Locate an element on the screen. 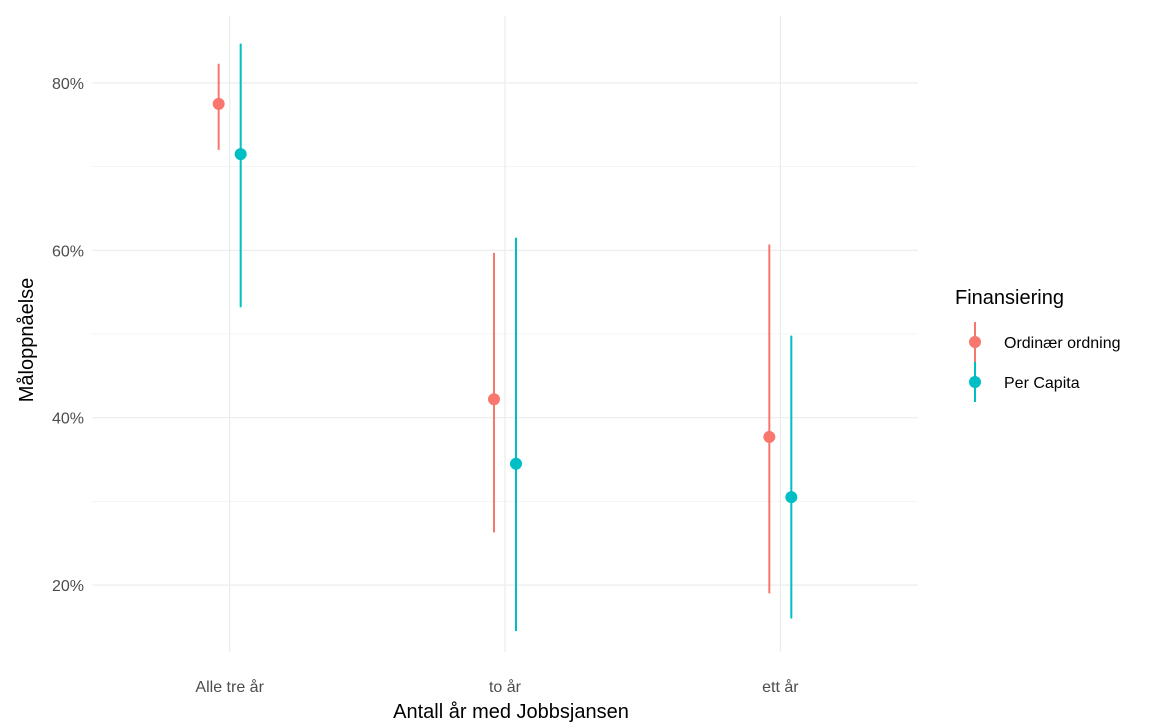 This screenshot has width=1160, height=722. x-axis-ticks: Alle tre år to år ett år is located at coordinates (497, 687).